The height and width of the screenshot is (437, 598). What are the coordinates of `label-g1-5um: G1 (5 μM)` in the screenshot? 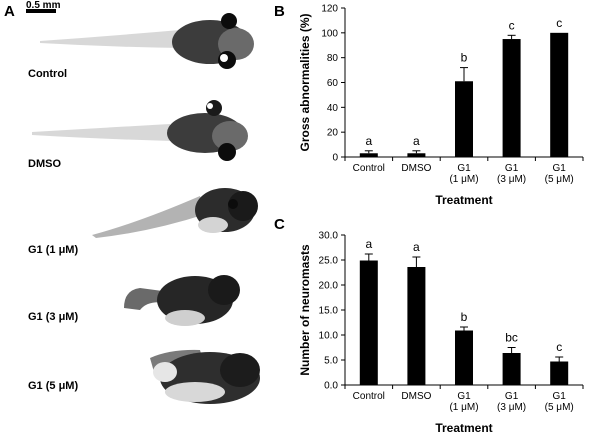 It's located at (53, 386).